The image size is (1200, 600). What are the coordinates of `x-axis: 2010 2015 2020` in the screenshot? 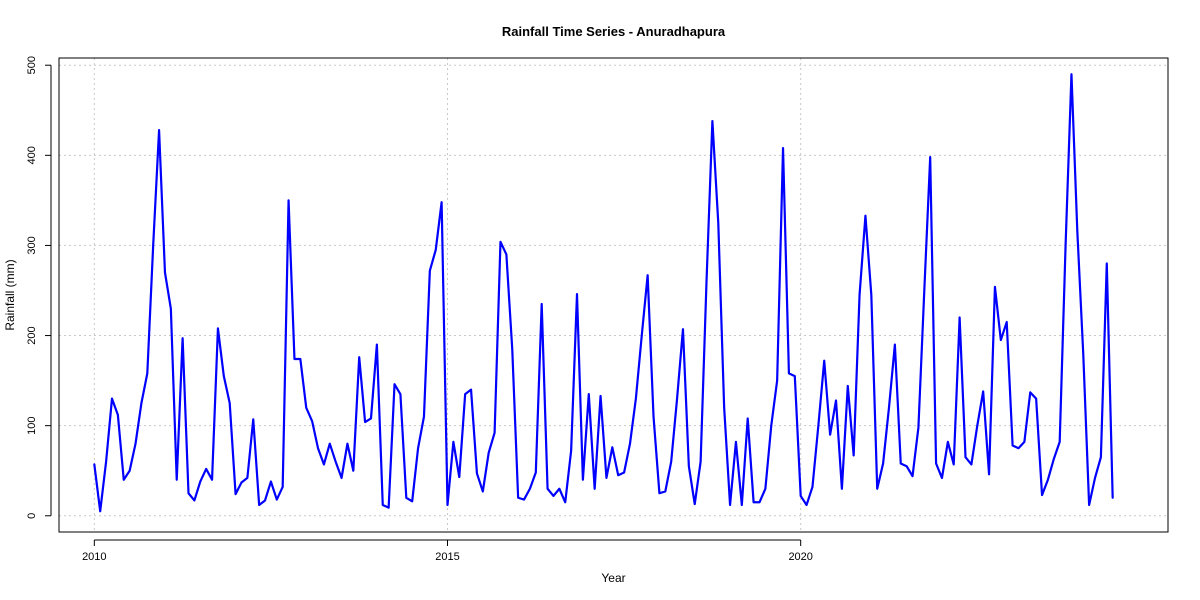 It's located at (447, 551).